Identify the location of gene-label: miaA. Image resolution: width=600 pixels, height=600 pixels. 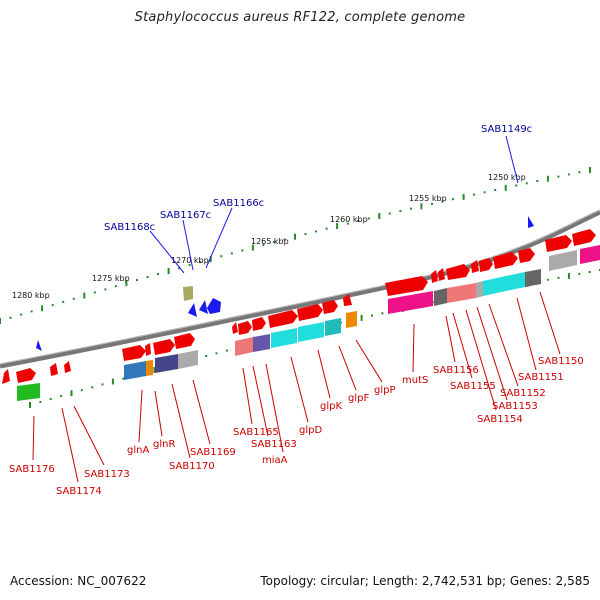
(275, 460).